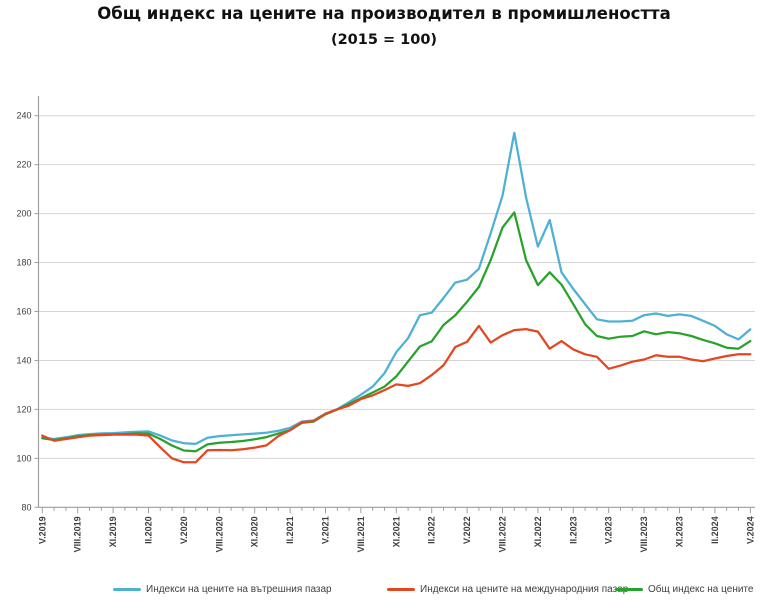 The image size is (768, 610). I want to click on y-axis-label: 240, so click(23, 116).